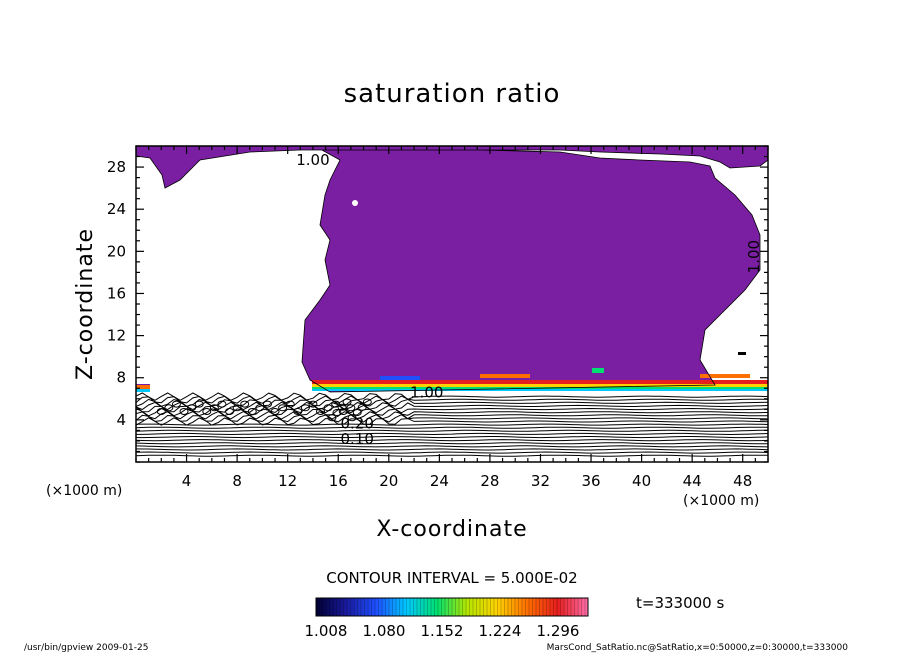 Image resolution: width=904 pixels, height=654 pixels. I want to click on x-tick-label: 20, so click(388, 481).